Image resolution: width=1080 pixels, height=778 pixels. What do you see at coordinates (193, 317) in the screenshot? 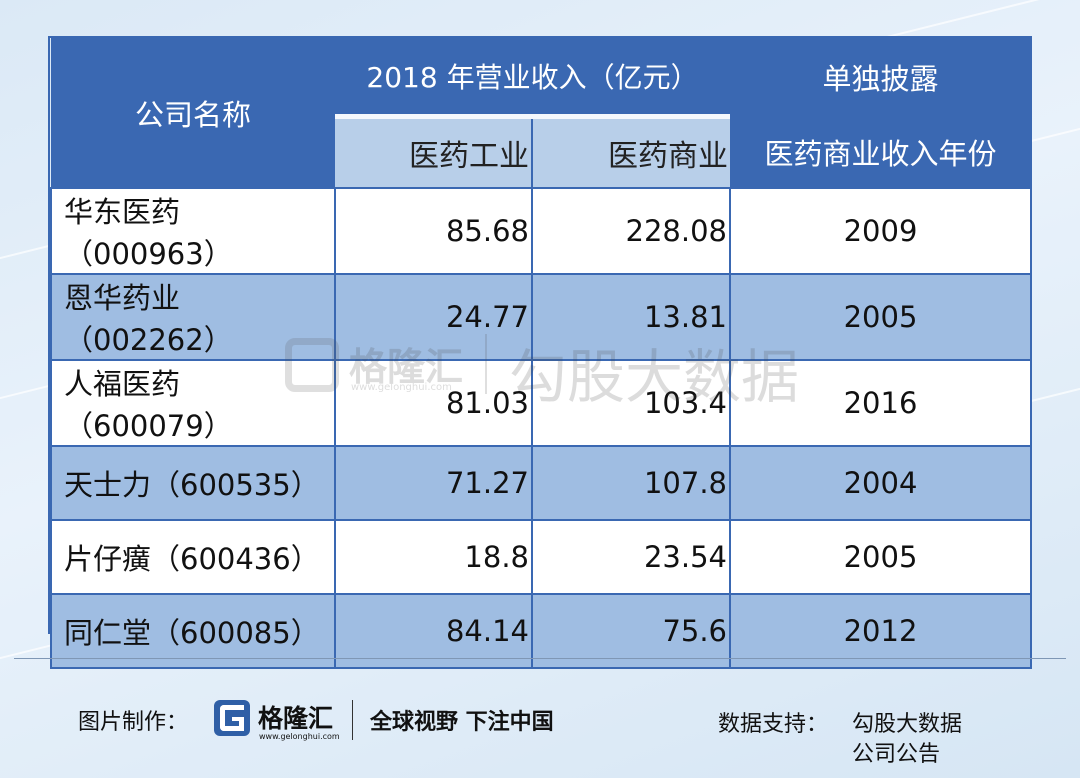
I see `company-name-cell: 恩华药业（002262）` at bounding box center [193, 317].